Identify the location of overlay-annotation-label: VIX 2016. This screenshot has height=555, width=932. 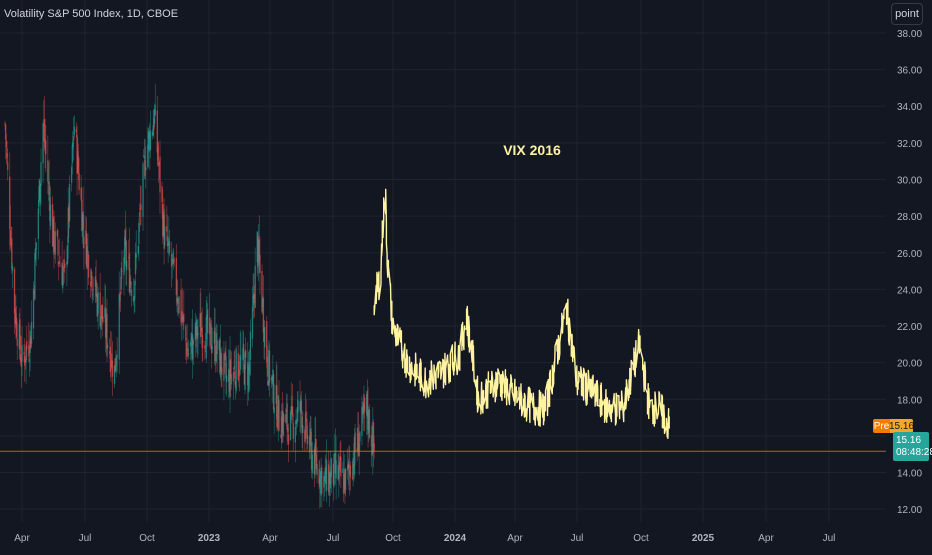
(532, 150).